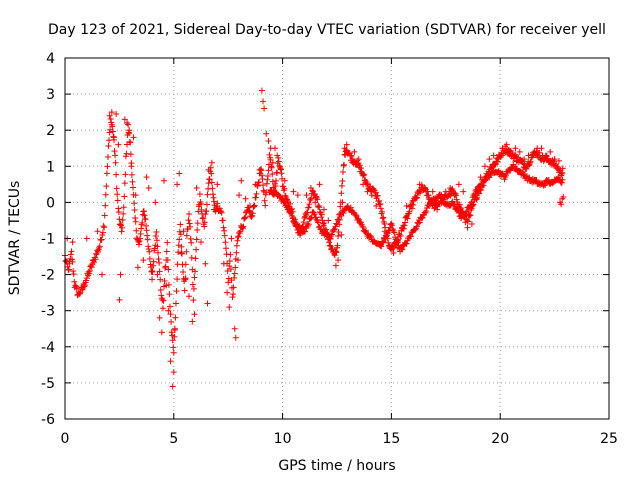 Image resolution: width=640 pixels, height=480 pixels. What do you see at coordinates (50, 131) in the screenshot?
I see `y-tick-label: 2` at bounding box center [50, 131].